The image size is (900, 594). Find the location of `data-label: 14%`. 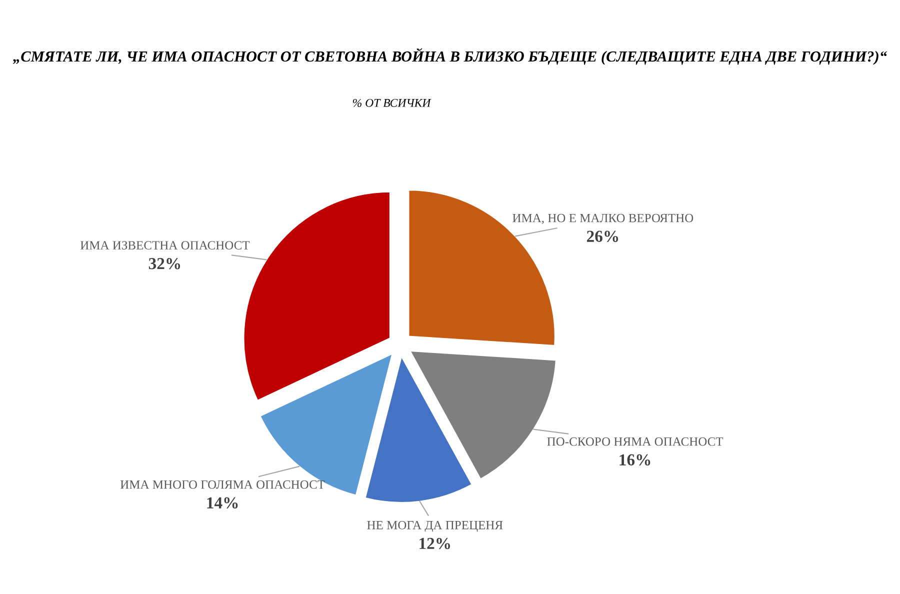

data-label: 14% is located at coordinates (222, 503).